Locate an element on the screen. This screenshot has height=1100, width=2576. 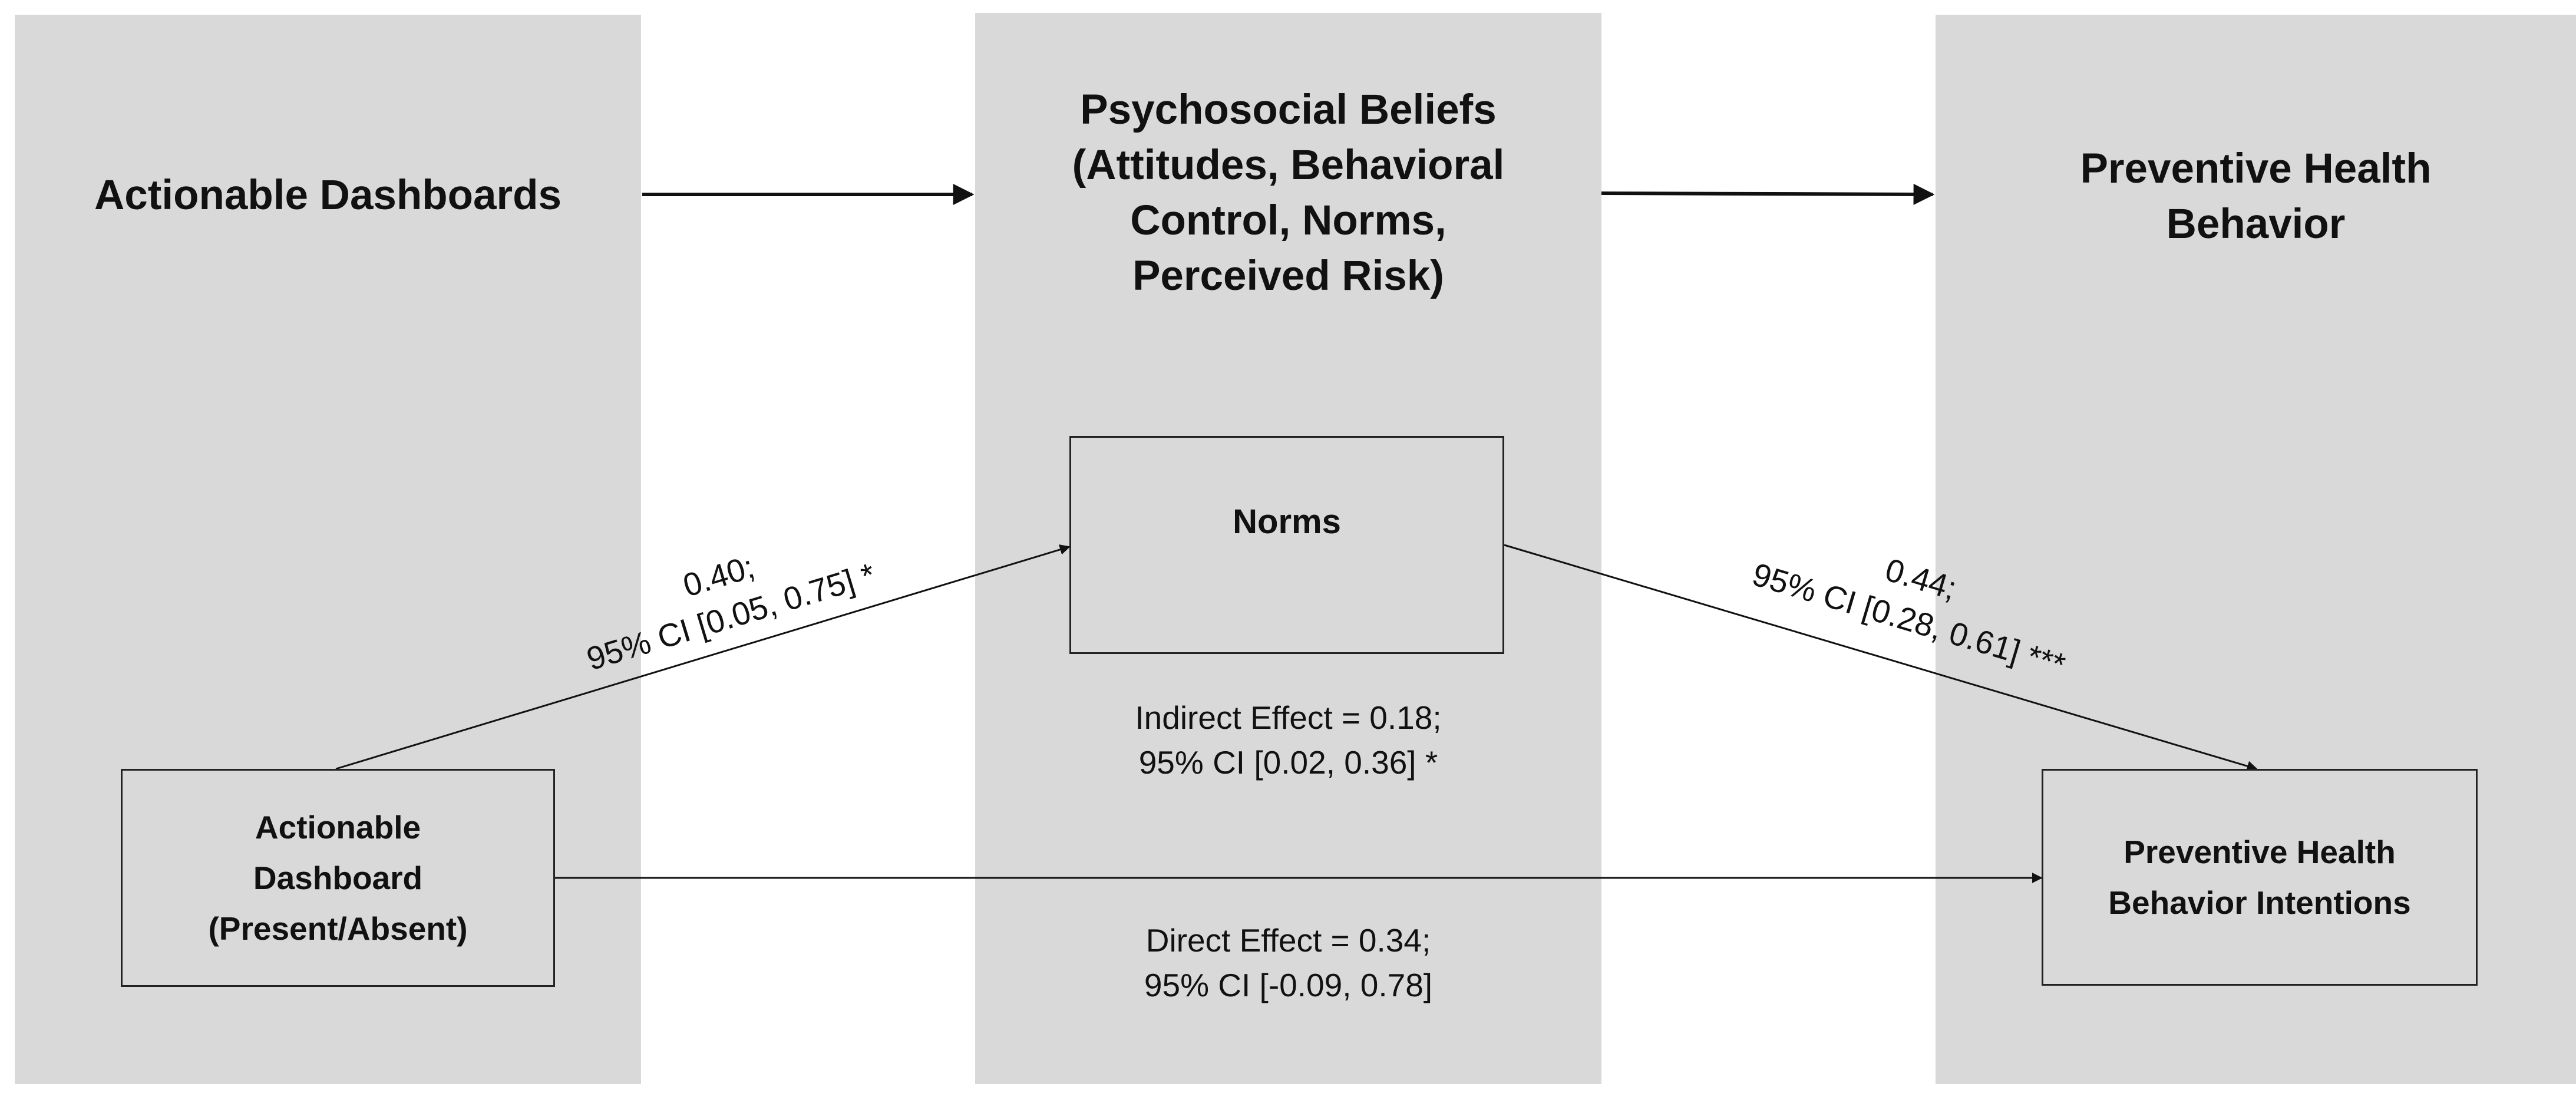
intentions-node: Preventive Health Behavior Intentions is located at coordinates (2260, 877).